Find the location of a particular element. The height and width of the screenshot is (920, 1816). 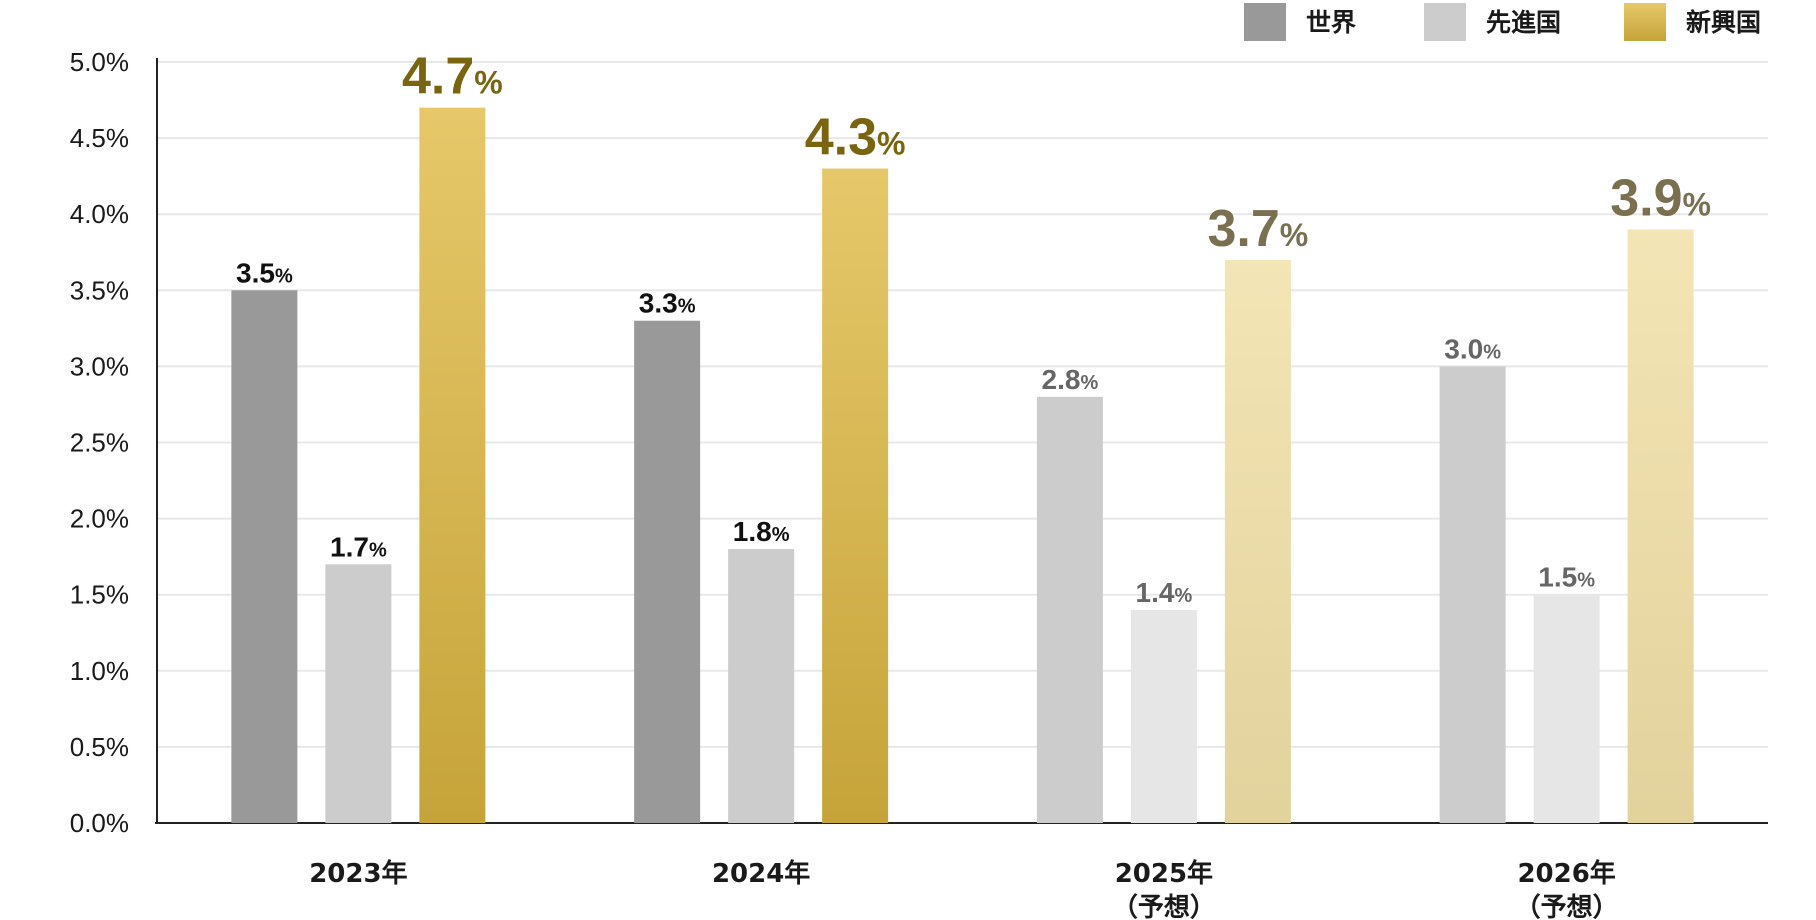

x-tick-label: 2024年 is located at coordinates (761, 873).